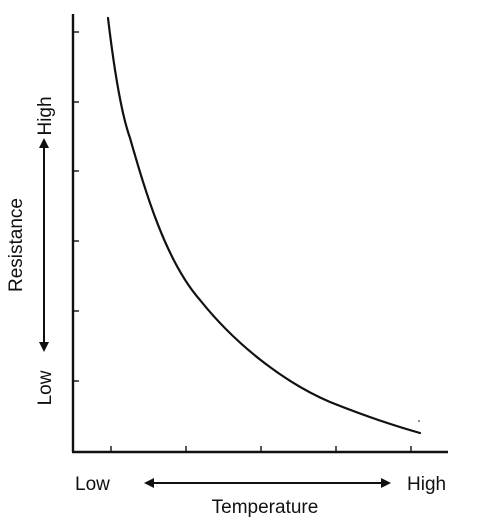 The height and width of the screenshot is (524, 480). Describe the element at coordinates (45, 387) in the screenshot. I see `y-tick-label-low: Low` at that location.